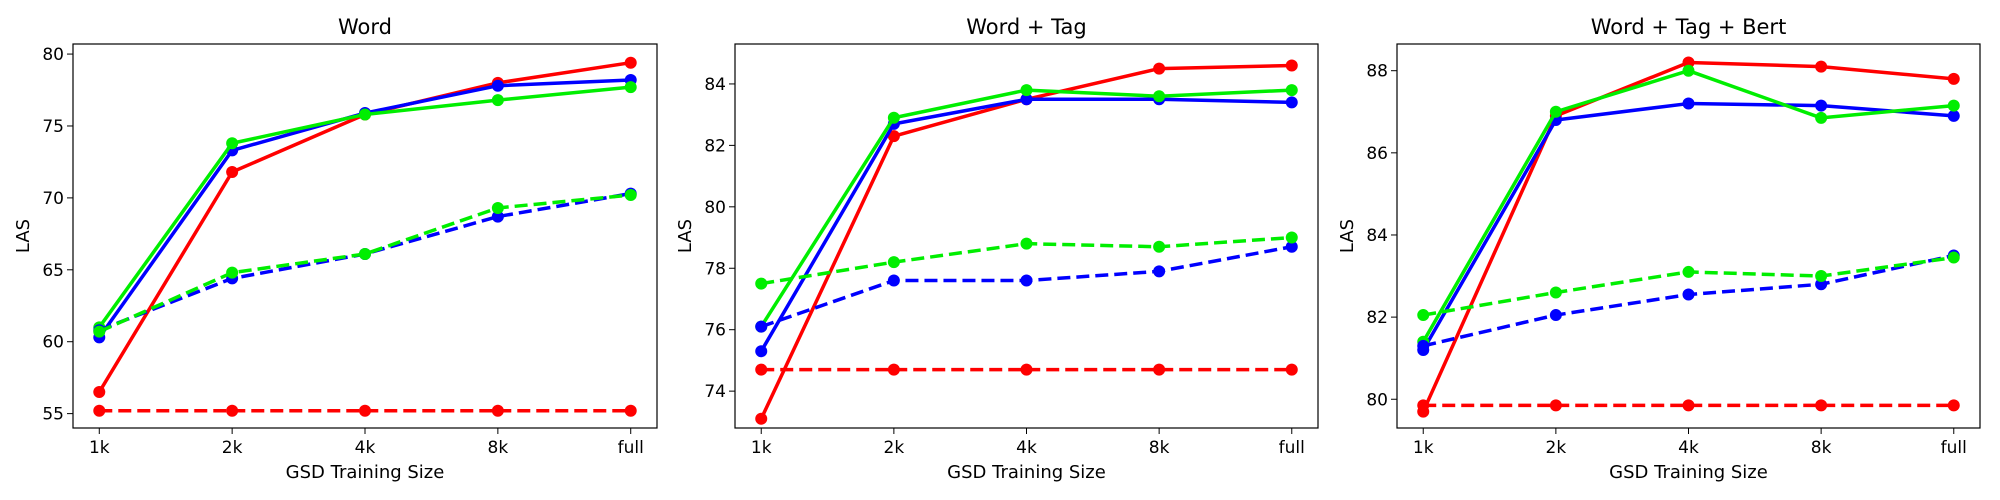 This screenshot has height=500, width=2000. I want to click on y-tick-label: 76, so click(715, 331).